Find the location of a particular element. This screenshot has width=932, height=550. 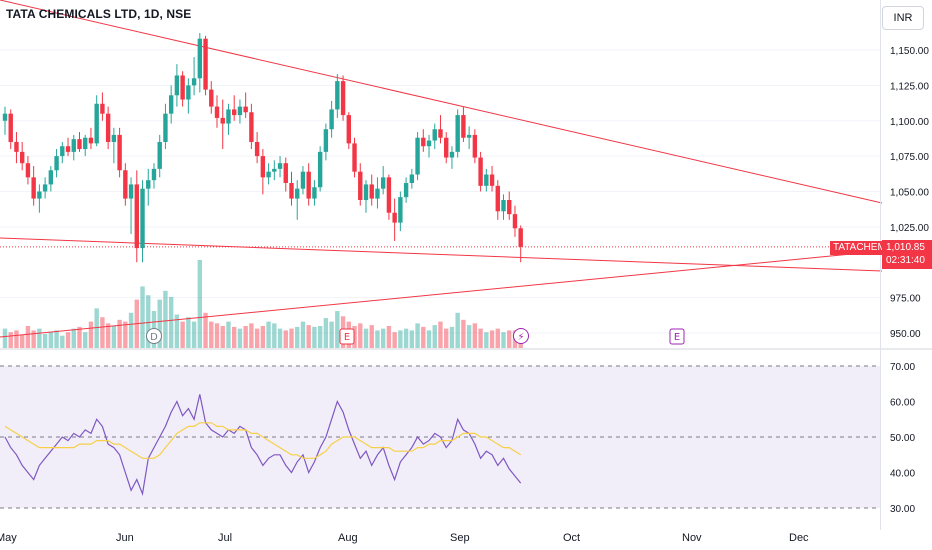

chart-title: TATA CHEMICALS LTD, 1D, NSE is located at coordinates (99, 14).